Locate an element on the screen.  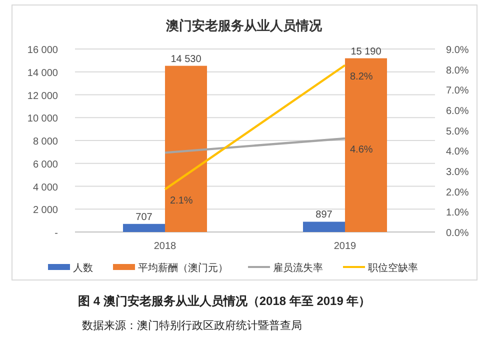
y-tick-label: - is located at coordinates (56, 233).